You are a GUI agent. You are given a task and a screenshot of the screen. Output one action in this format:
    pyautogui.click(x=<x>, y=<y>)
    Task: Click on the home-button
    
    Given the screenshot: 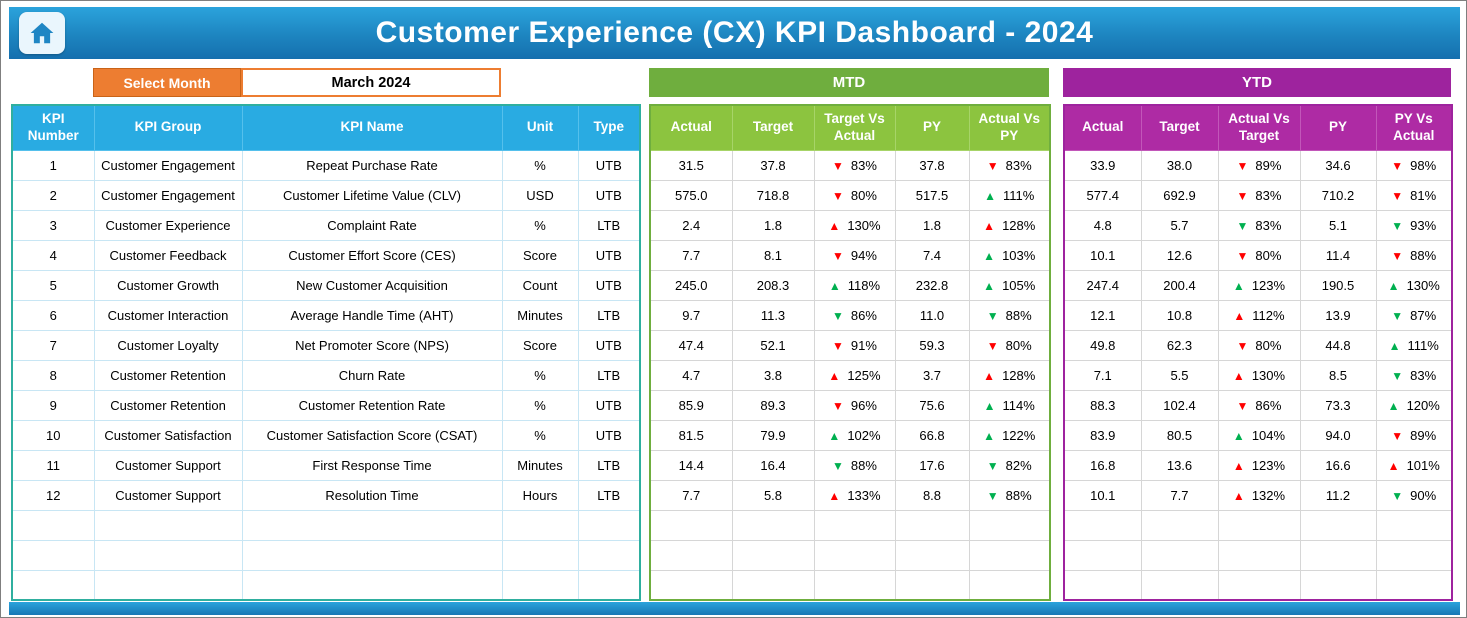 What is the action you would take?
    pyautogui.click(x=42, y=33)
    